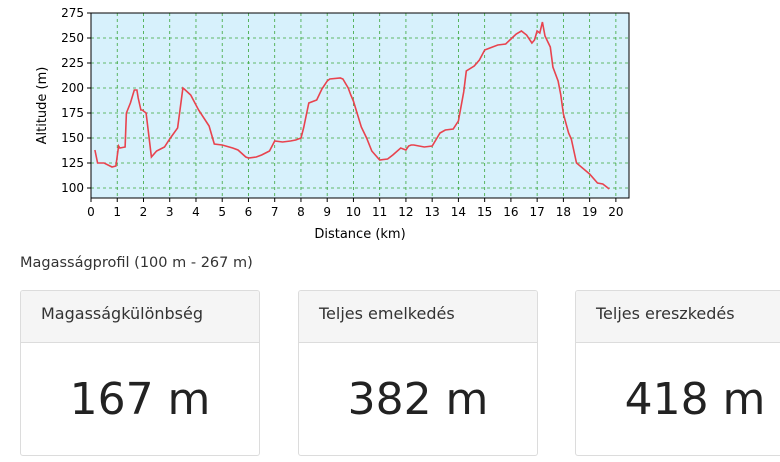 The image size is (780, 462). I want to click on x-tick-label: 19, so click(589, 212).